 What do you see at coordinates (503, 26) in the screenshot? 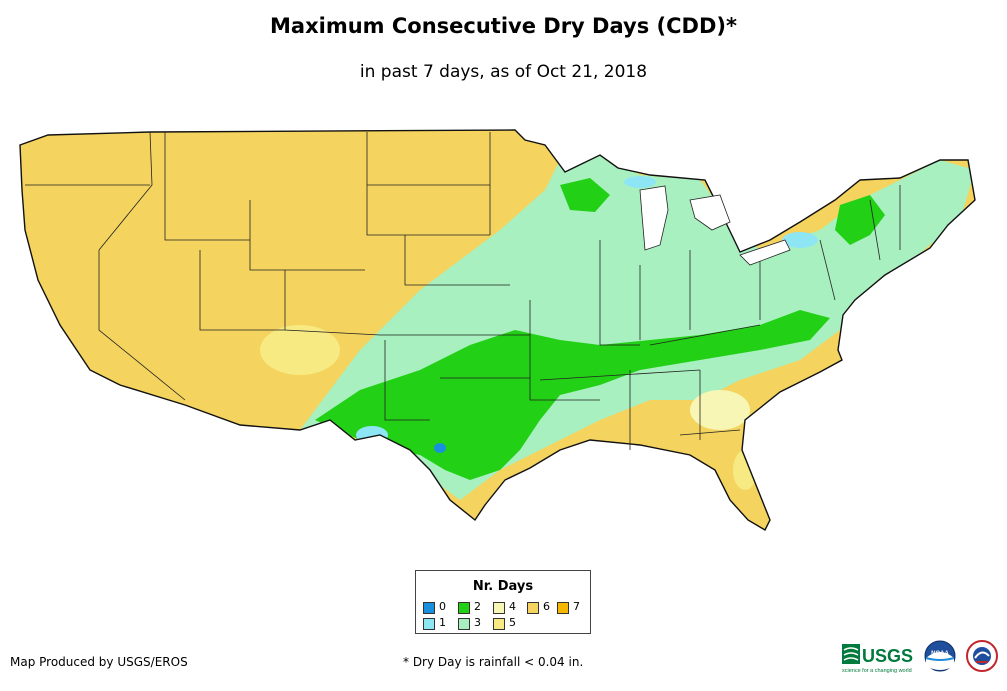
I see `map-title: Maximum Consecutive Dry Days (CDD)*` at bounding box center [503, 26].